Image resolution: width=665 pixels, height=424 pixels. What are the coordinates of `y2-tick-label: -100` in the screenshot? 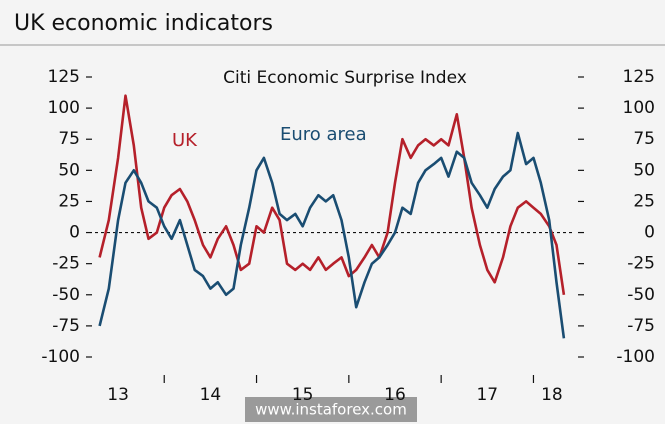 It's located at (635, 357).